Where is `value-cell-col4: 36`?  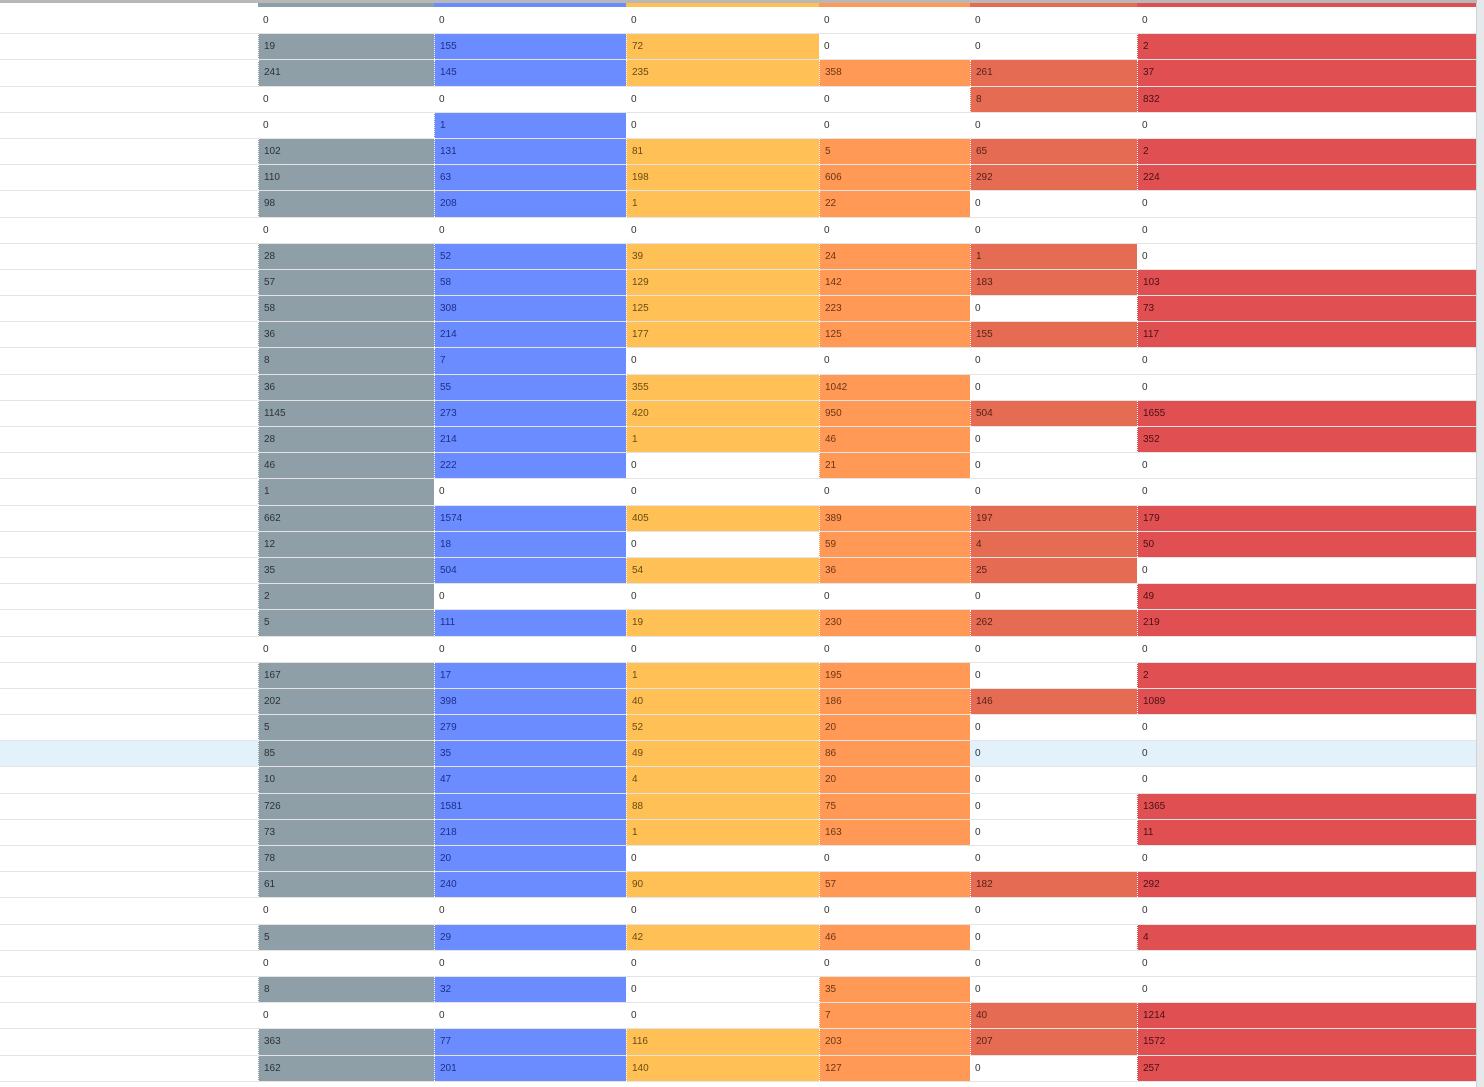 value-cell-col4: 36 is located at coordinates (894, 570).